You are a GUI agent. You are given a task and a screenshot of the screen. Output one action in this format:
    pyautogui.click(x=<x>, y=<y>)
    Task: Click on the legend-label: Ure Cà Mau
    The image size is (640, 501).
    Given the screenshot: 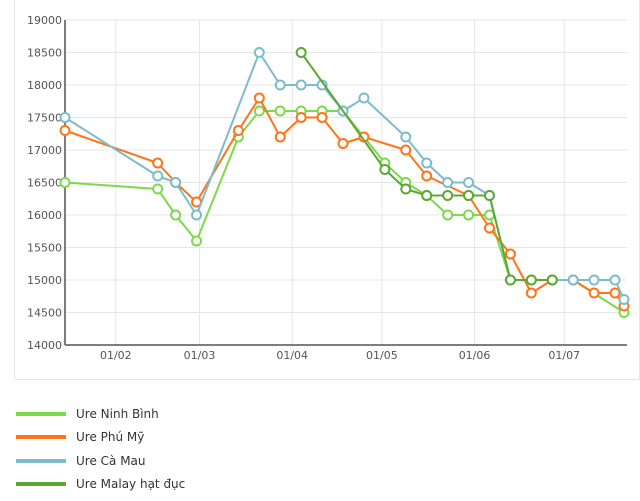 What is the action you would take?
    pyautogui.click(x=111, y=460)
    